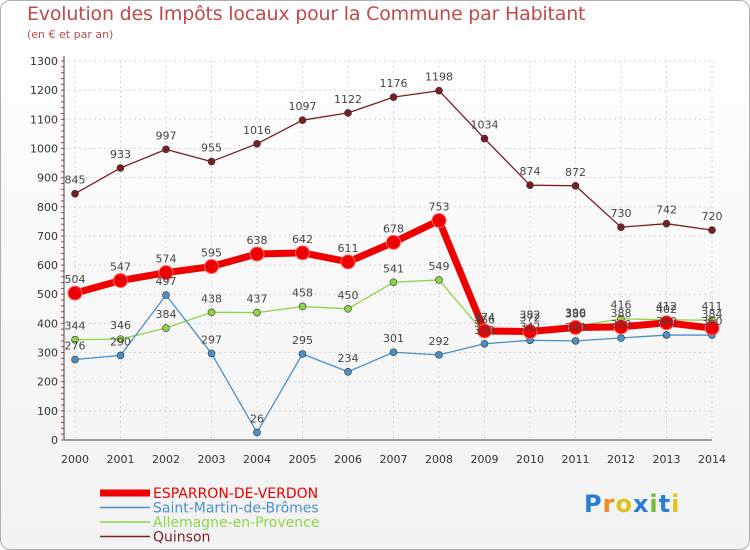 The height and width of the screenshot is (550, 750). I want to click on y-tick-label-500: 500, so click(47, 294).